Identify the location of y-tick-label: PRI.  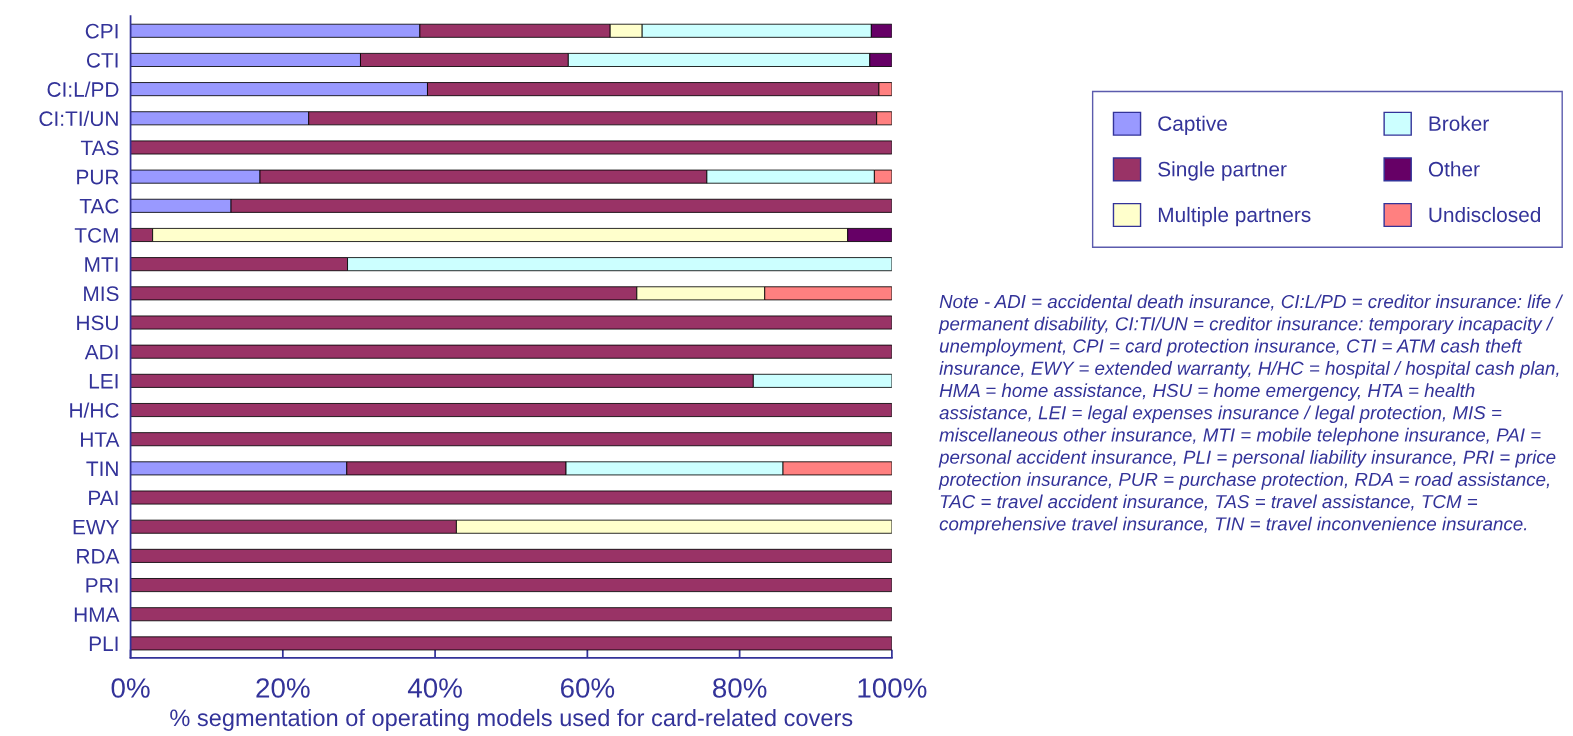
(102, 585).